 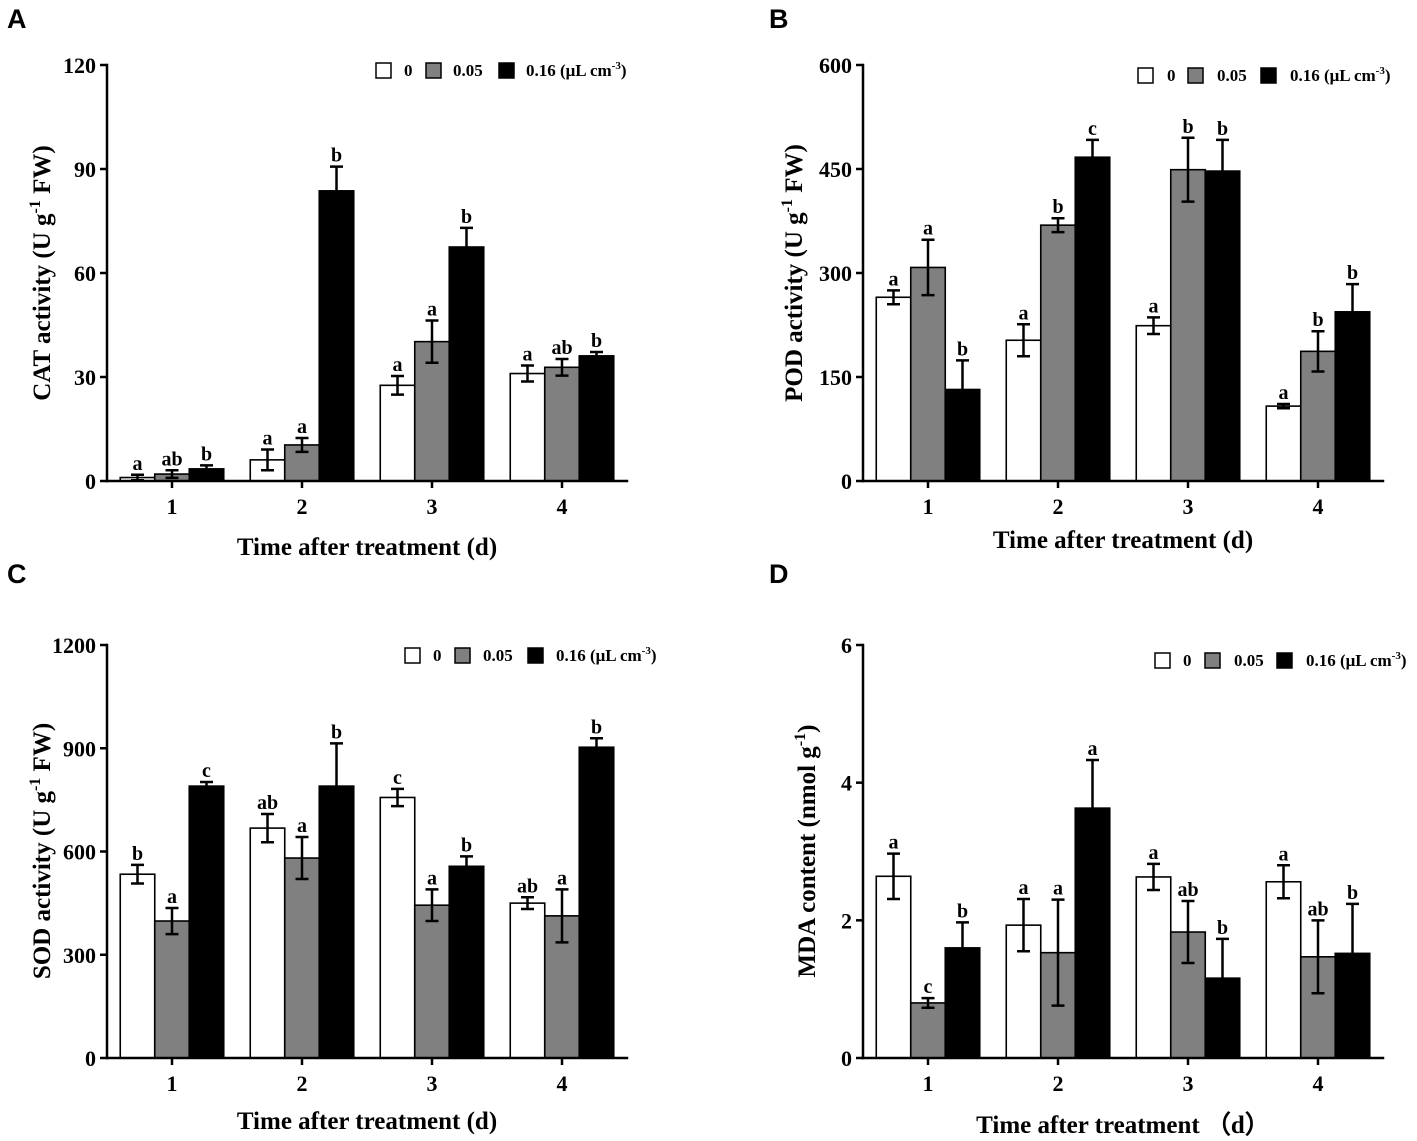 I want to click on significance-letter-day1-series2: c, so click(x=928, y=987).